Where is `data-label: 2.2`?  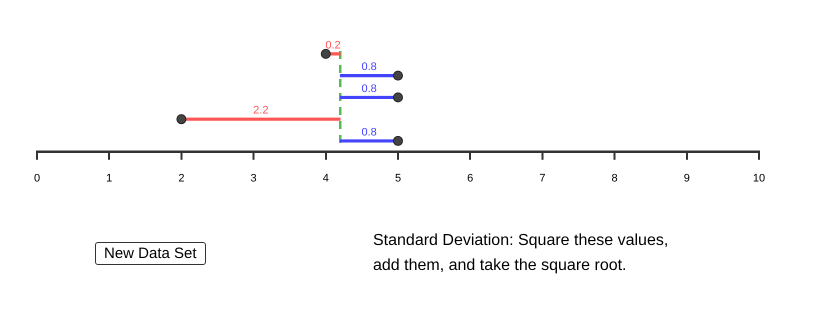
data-label: 2.2 is located at coordinates (260, 110).